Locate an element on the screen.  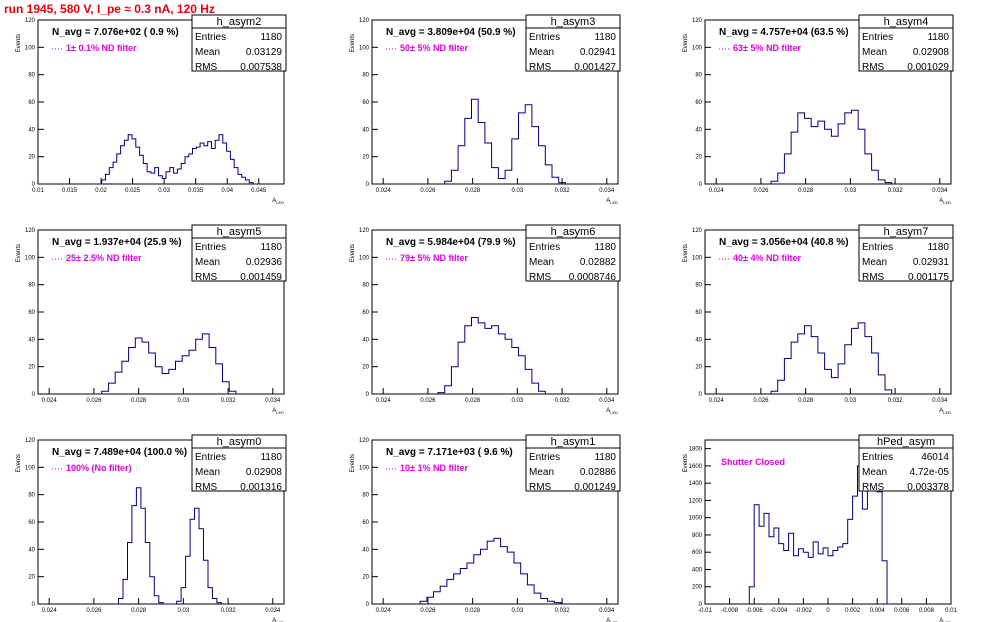
x-tick-label: -0.004 is located at coordinates (779, 611).